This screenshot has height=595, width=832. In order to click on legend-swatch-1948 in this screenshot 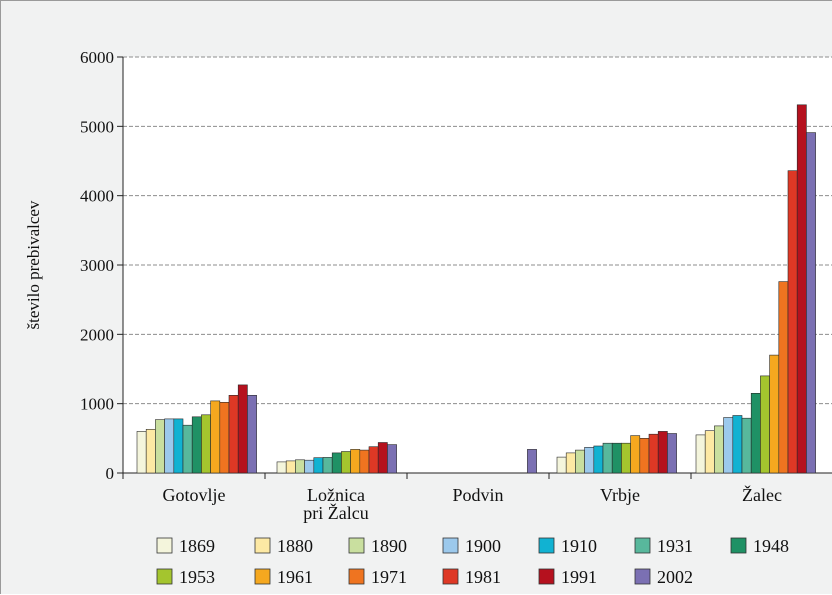, I will do `click(738, 545)`.